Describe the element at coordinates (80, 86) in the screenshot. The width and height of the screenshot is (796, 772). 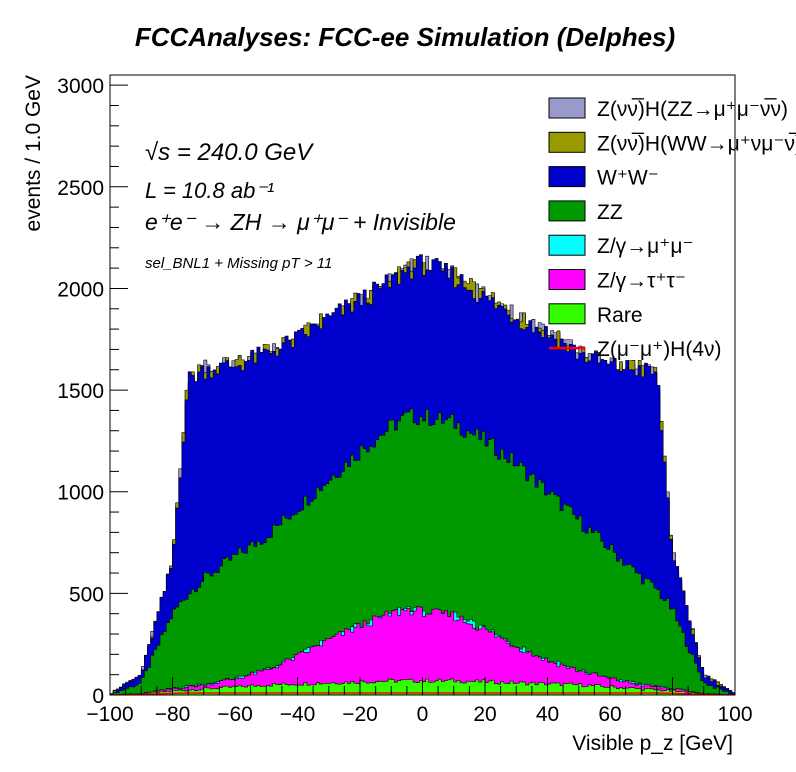
I see `y-tick-label: 3000` at that location.